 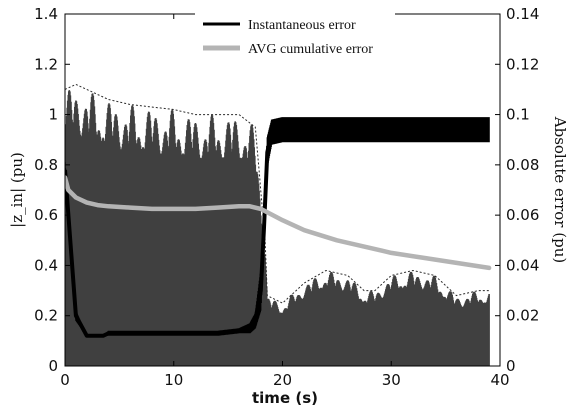 What do you see at coordinates (310, 49) in the screenshot?
I see `legend-label-avg: AVG cumulative error` at bounding box center [310, 49].